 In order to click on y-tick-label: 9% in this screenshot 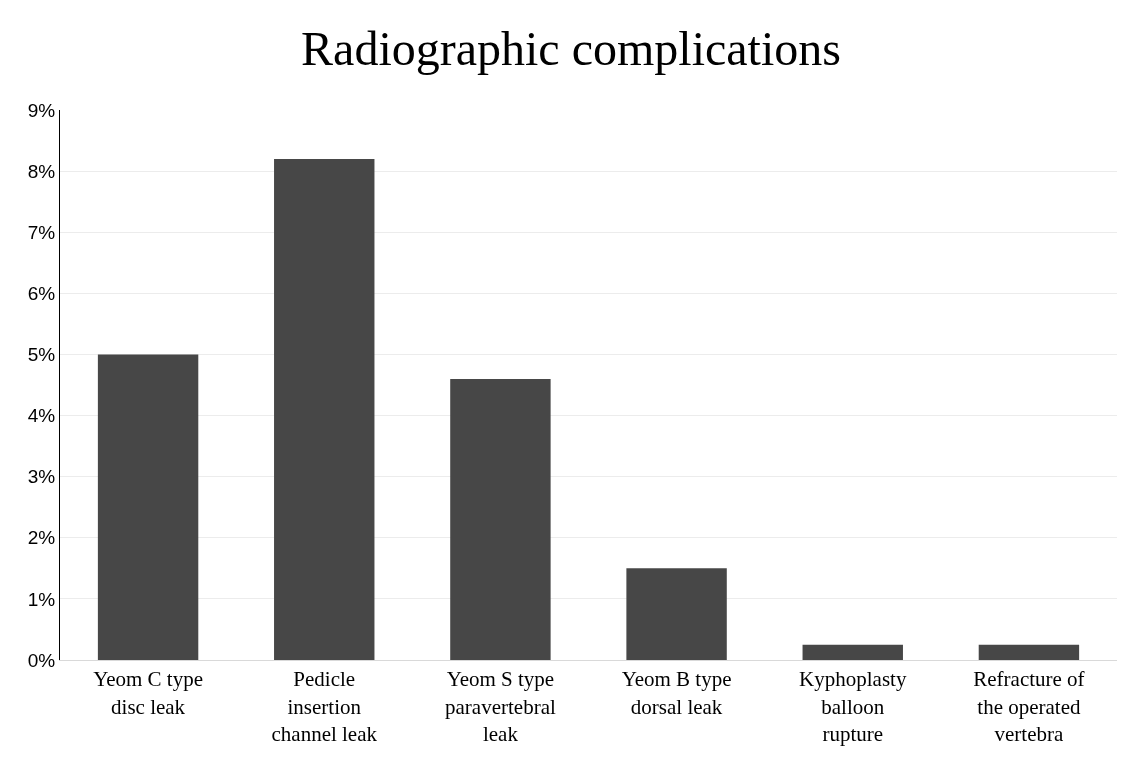, I will do `click(41, 110)`.